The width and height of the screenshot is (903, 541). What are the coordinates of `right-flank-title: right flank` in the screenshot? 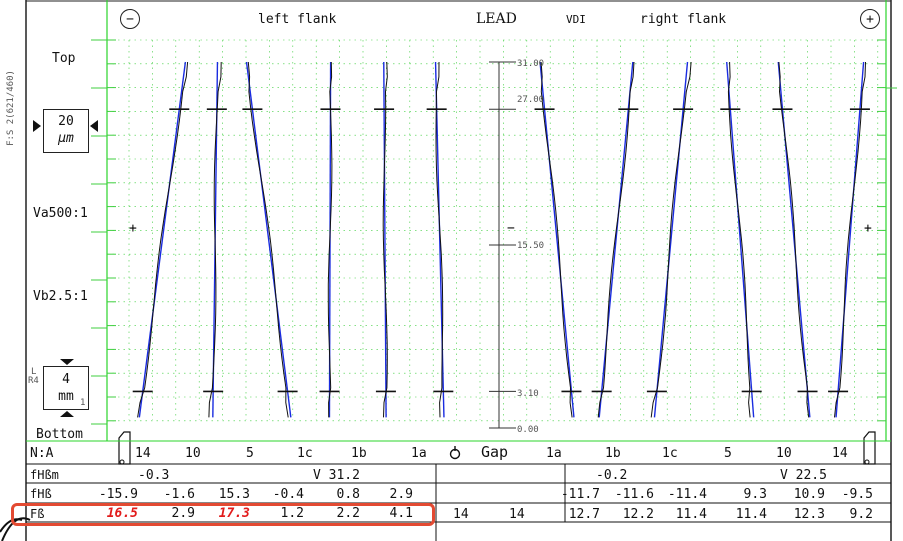 It's located at (683, 19).